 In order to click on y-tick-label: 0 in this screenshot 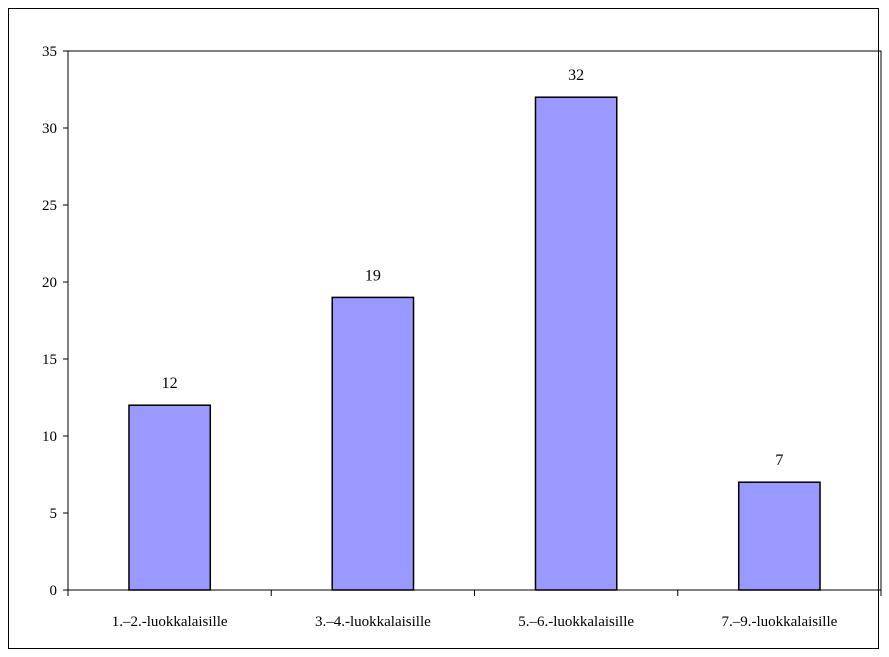, I will do `click(54, 591)`.